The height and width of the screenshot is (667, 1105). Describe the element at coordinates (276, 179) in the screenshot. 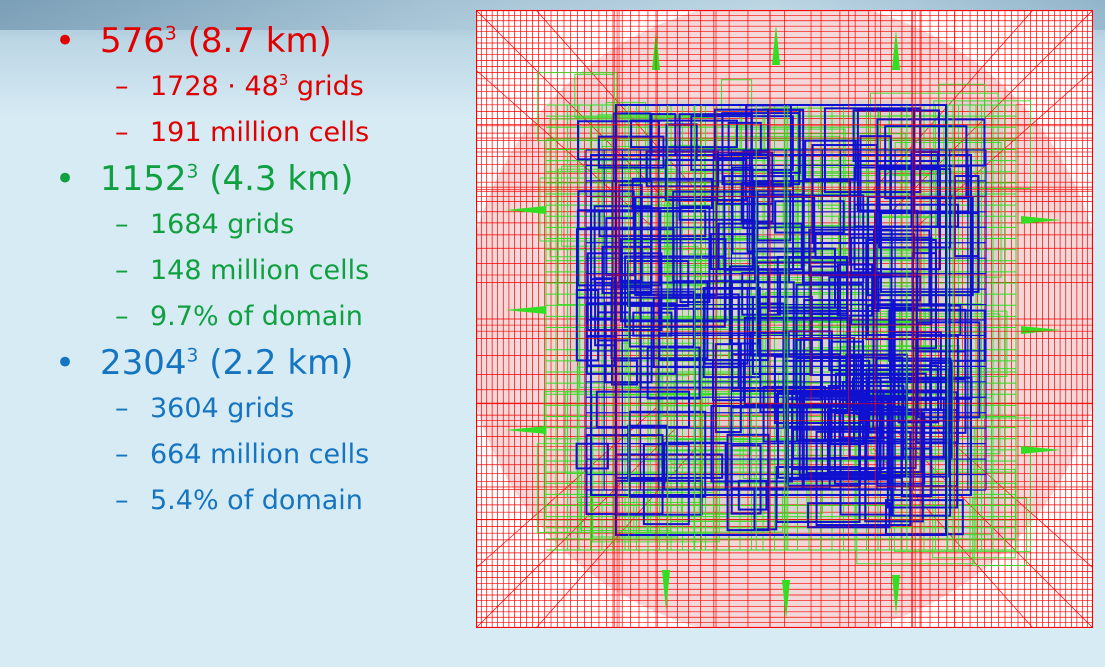

I see `level-1152-resolution: (4.3 km)` at that location.